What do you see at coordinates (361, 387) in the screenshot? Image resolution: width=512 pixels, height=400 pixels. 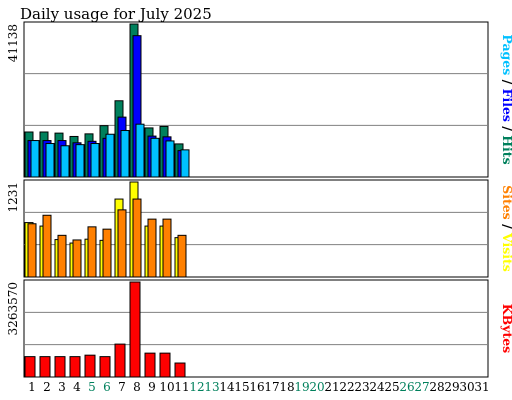 I see `x-tick-day-23: 23` at bounding box center [361, 387].